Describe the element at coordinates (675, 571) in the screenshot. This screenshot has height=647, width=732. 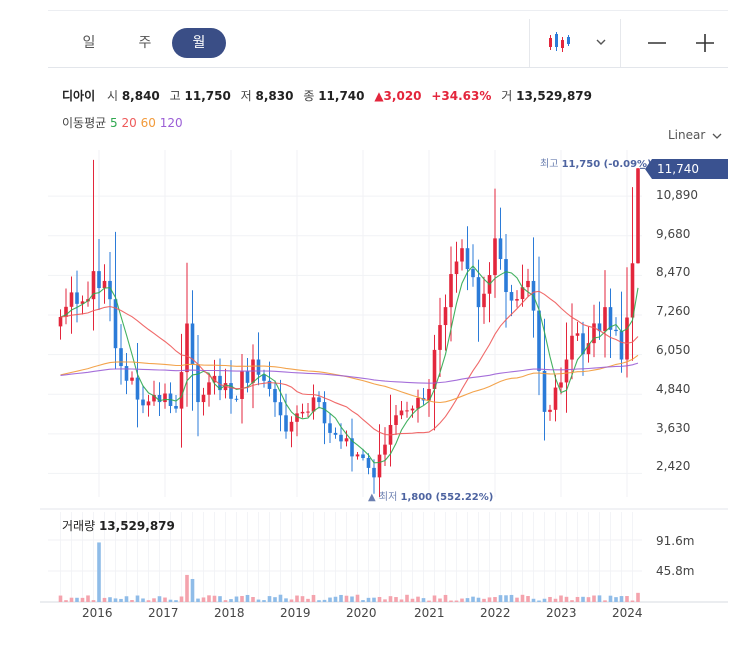
I see `volume-tick-label: 45.8m` at that location.